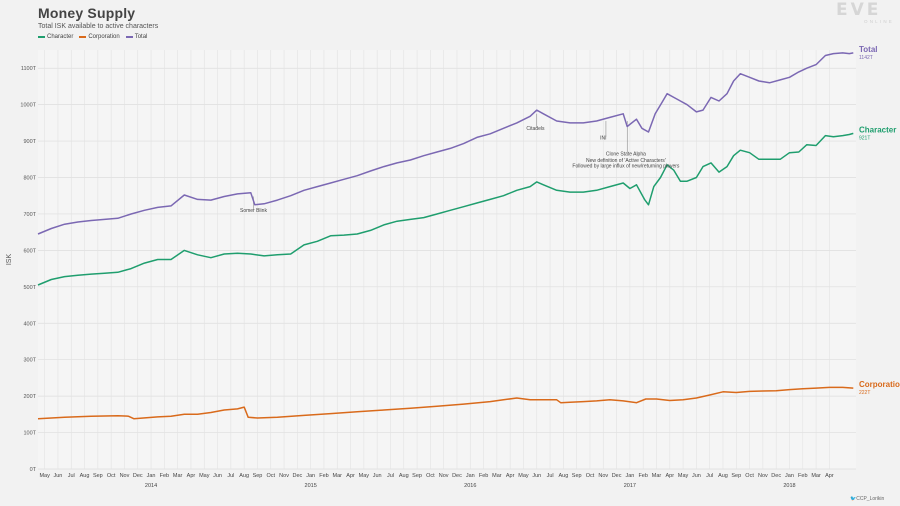  What do you see at coordinates (877, 129) in the screenshot?
I see `series-end-name-character: Character` at bounding box center [877, 129].